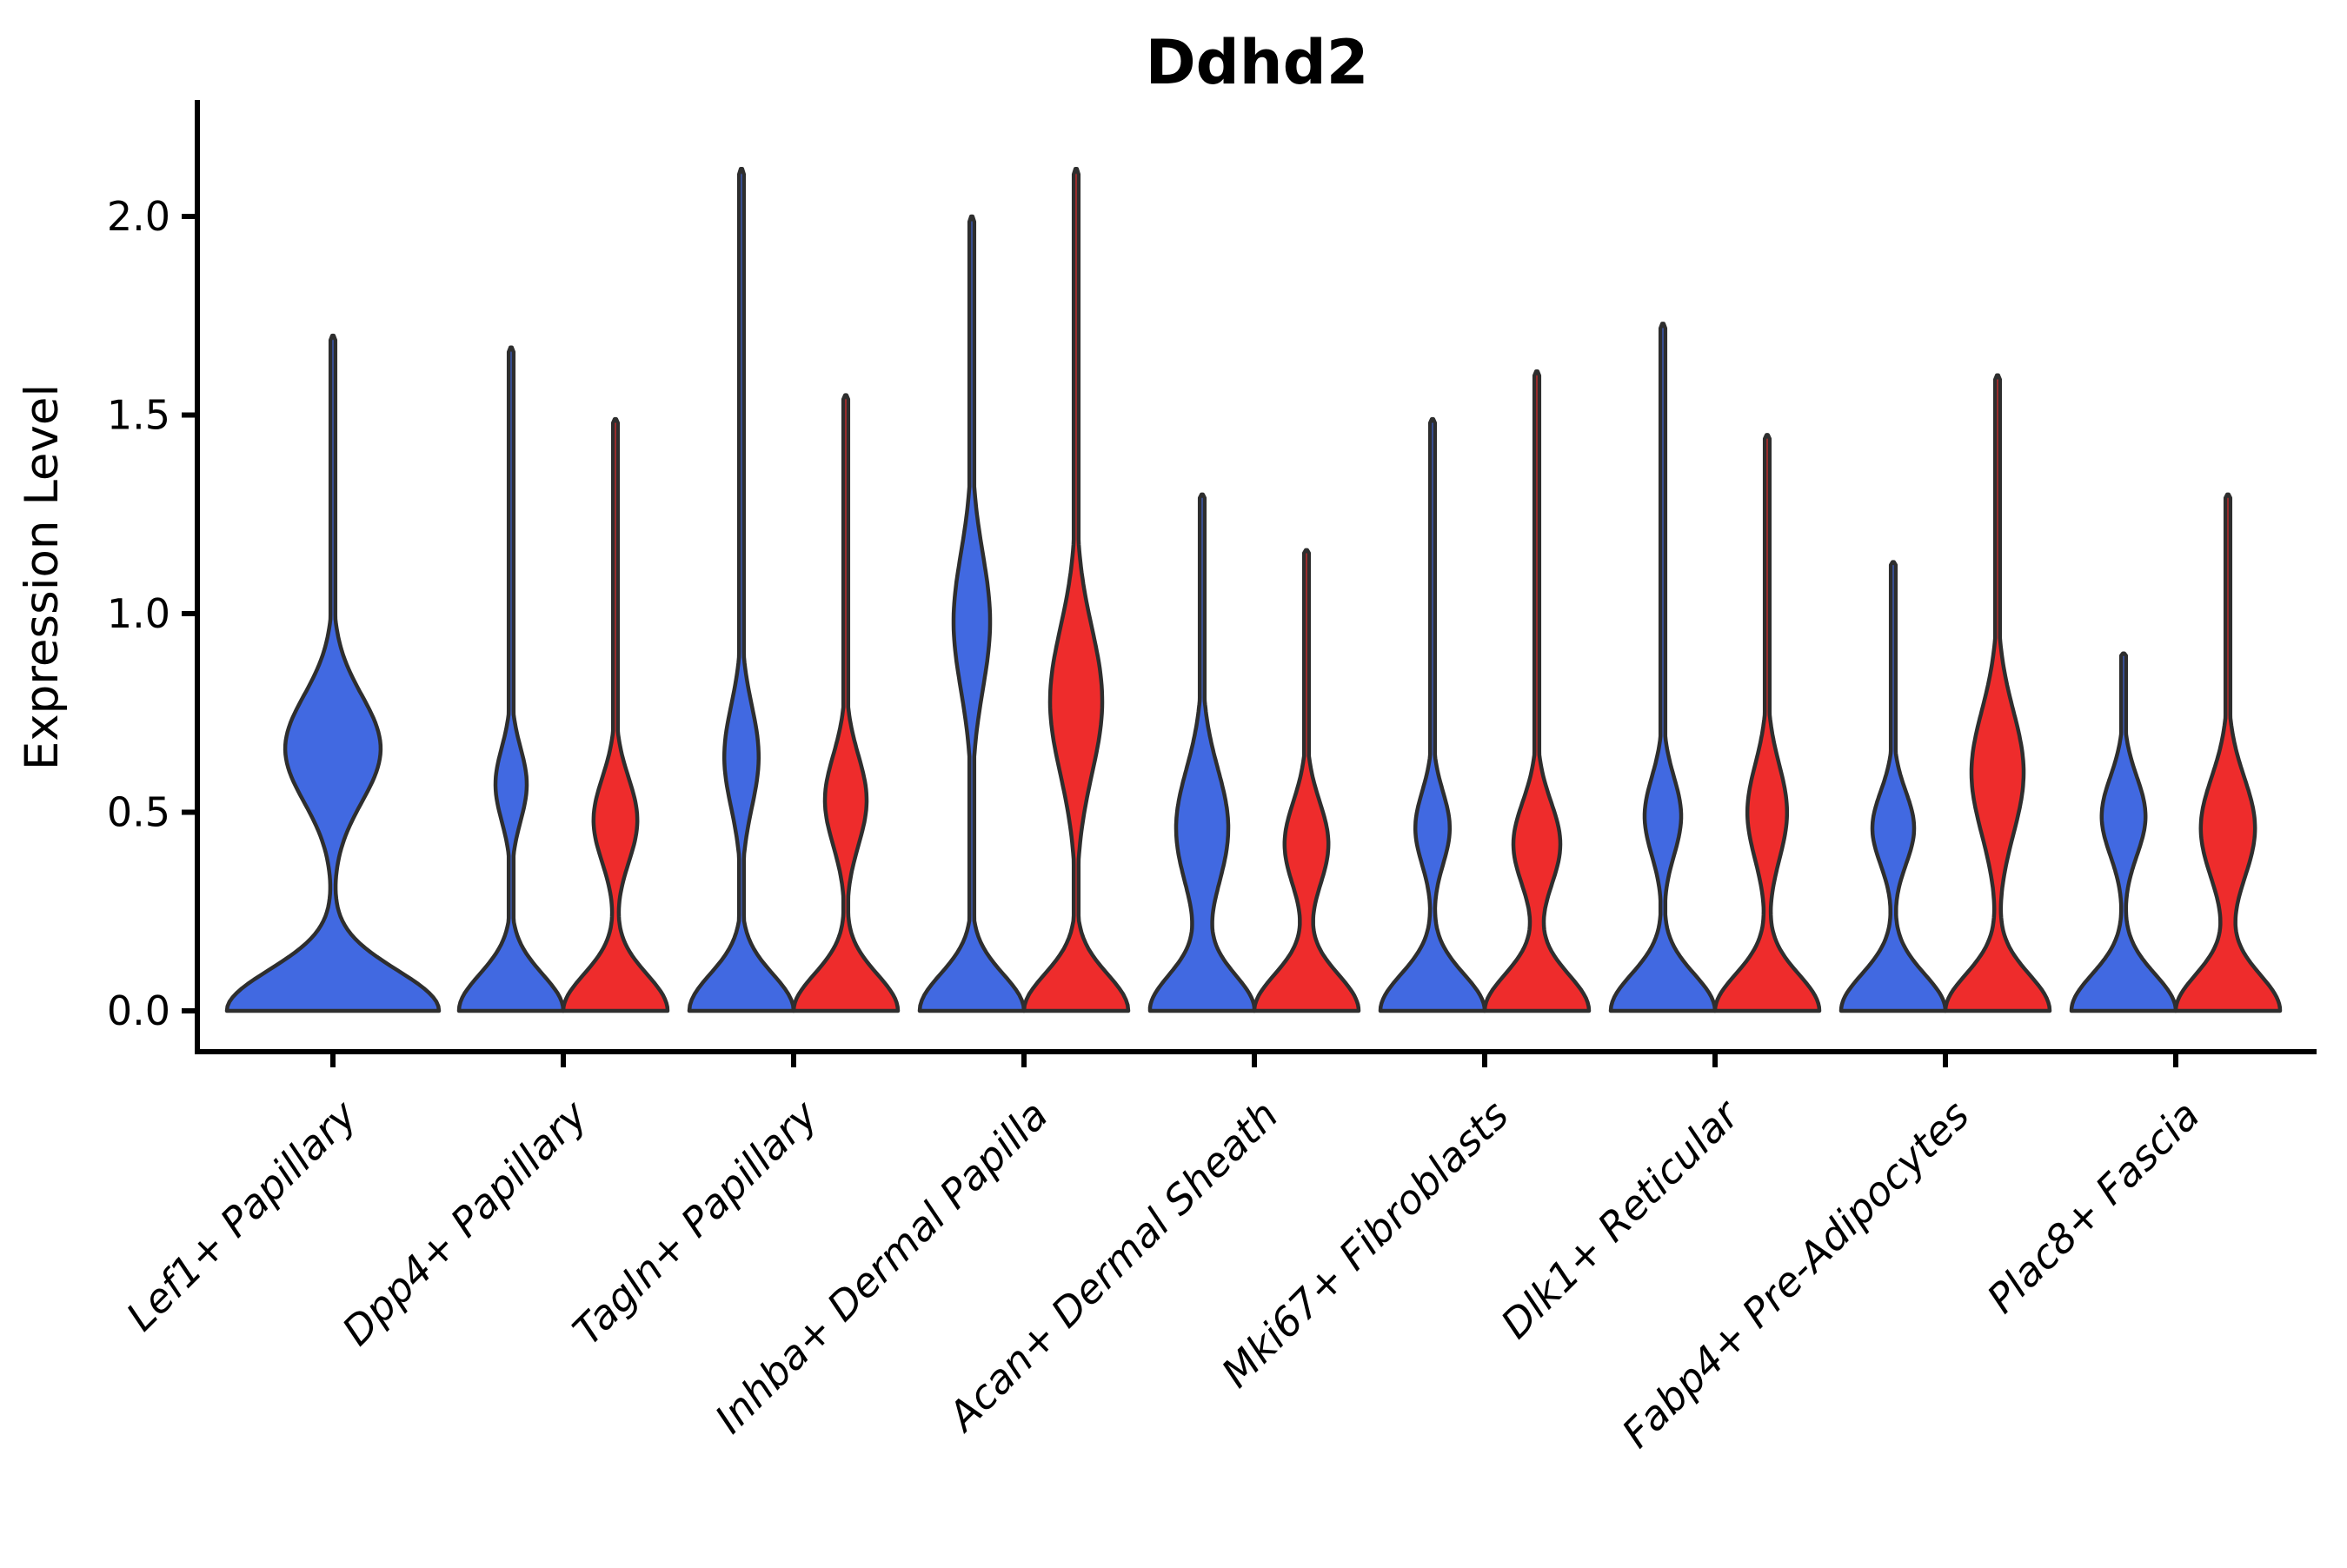 This screenshot has width=2347, height=1568. What do you see at coordinates (695, 1222) in the screenshot?
I see `x-tick-label: Tagln+ Papillary` at bounding box center [695, 1222].